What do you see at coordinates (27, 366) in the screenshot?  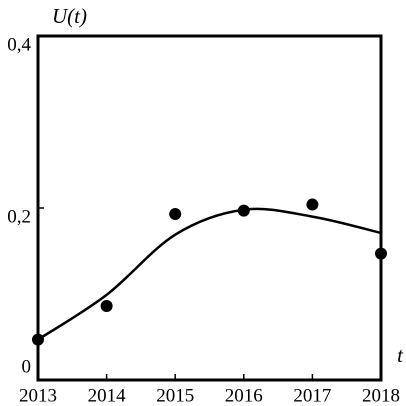 I see `y-tick-label: 0` at bounding box center [27, 366].